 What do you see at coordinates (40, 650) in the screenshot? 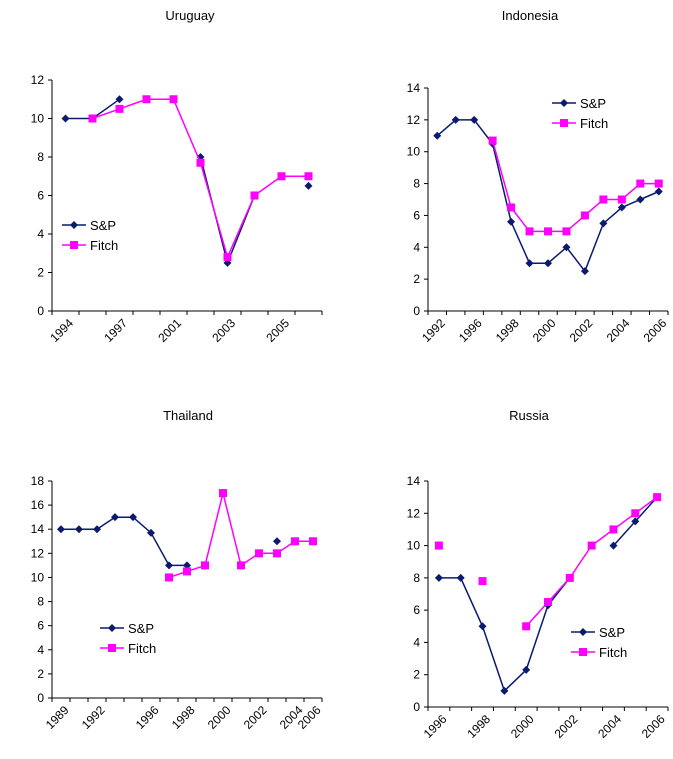
I see `y-tick-label: 4` at bounding box center [40, 650].